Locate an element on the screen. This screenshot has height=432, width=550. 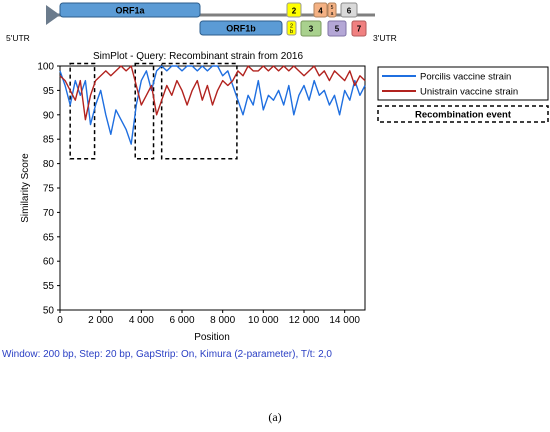
y-tick-label: 55 is located at coordinates (49, 286).